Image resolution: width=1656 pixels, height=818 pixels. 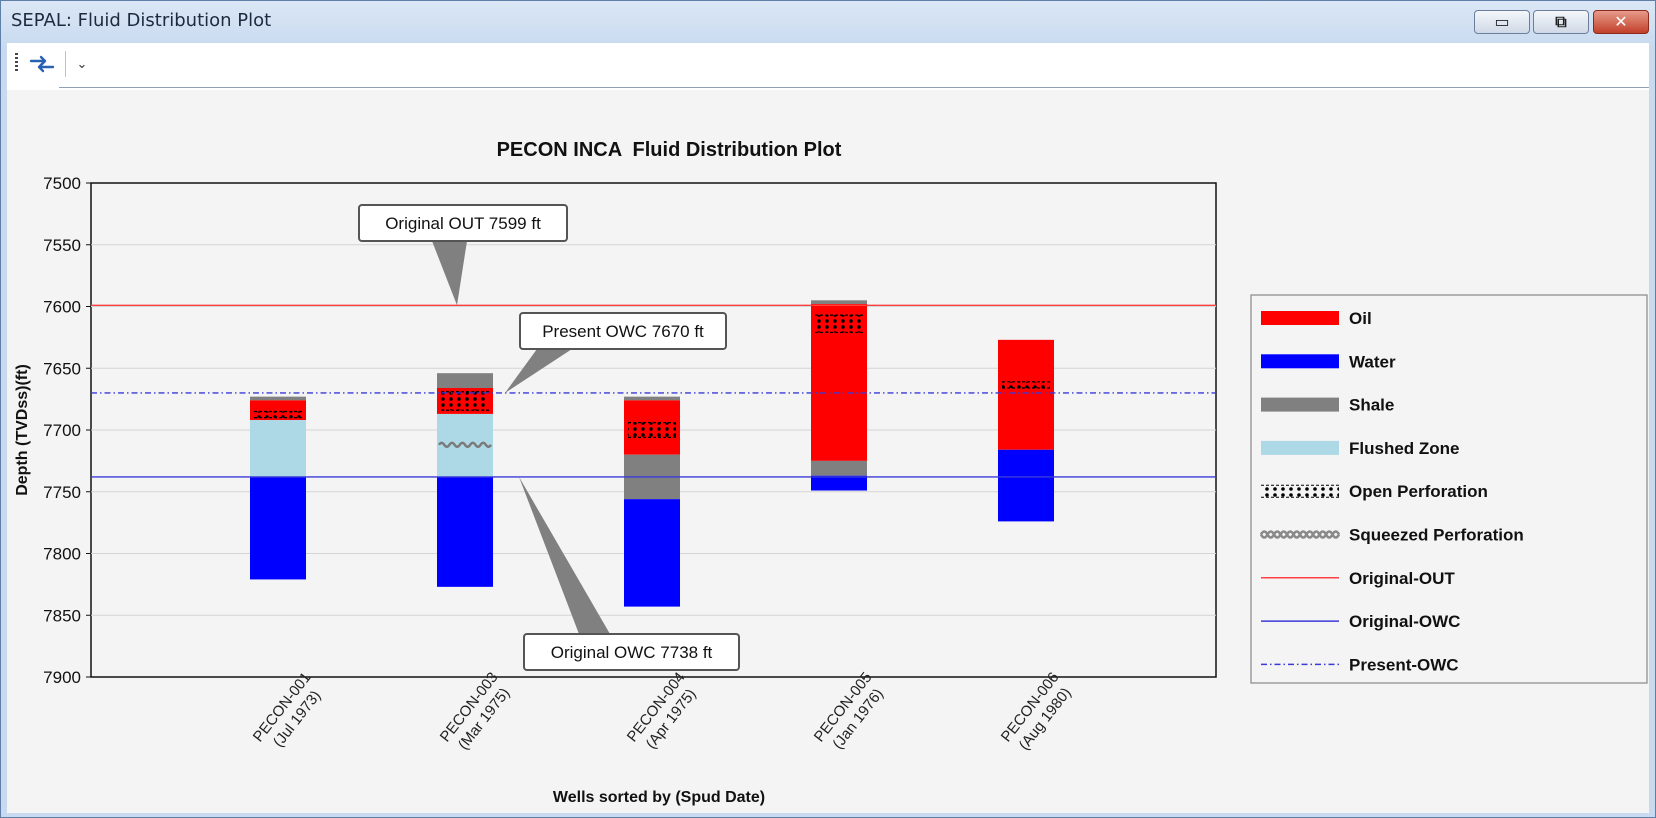 What do you see at coordinates (1404, 621) in the screenshot?
I see `legend-label: Original-OWC` at bounding box center [1404, 621].